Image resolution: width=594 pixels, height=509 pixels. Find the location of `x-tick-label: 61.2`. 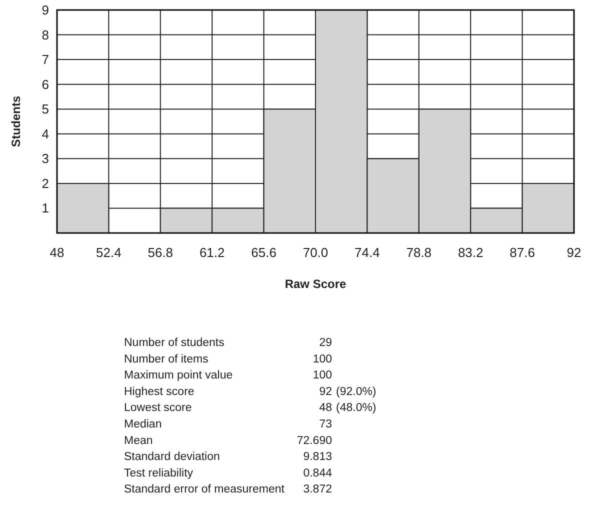

x-tick-label: 61.2 is located at coordinates (212, 252).